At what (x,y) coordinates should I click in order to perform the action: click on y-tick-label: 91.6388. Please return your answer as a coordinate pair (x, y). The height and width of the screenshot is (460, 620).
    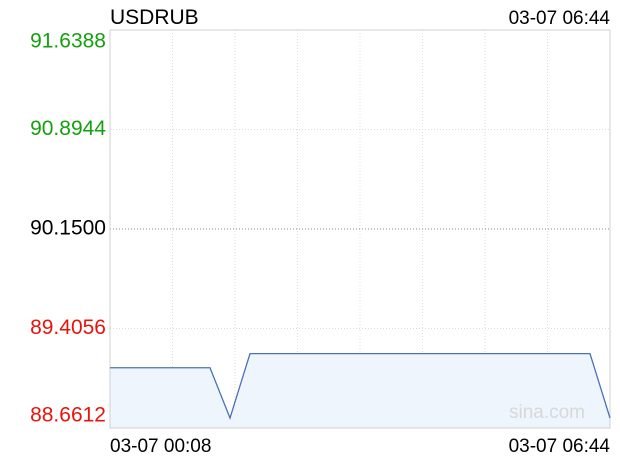
    Looking at the image, I should click on (68, 41).